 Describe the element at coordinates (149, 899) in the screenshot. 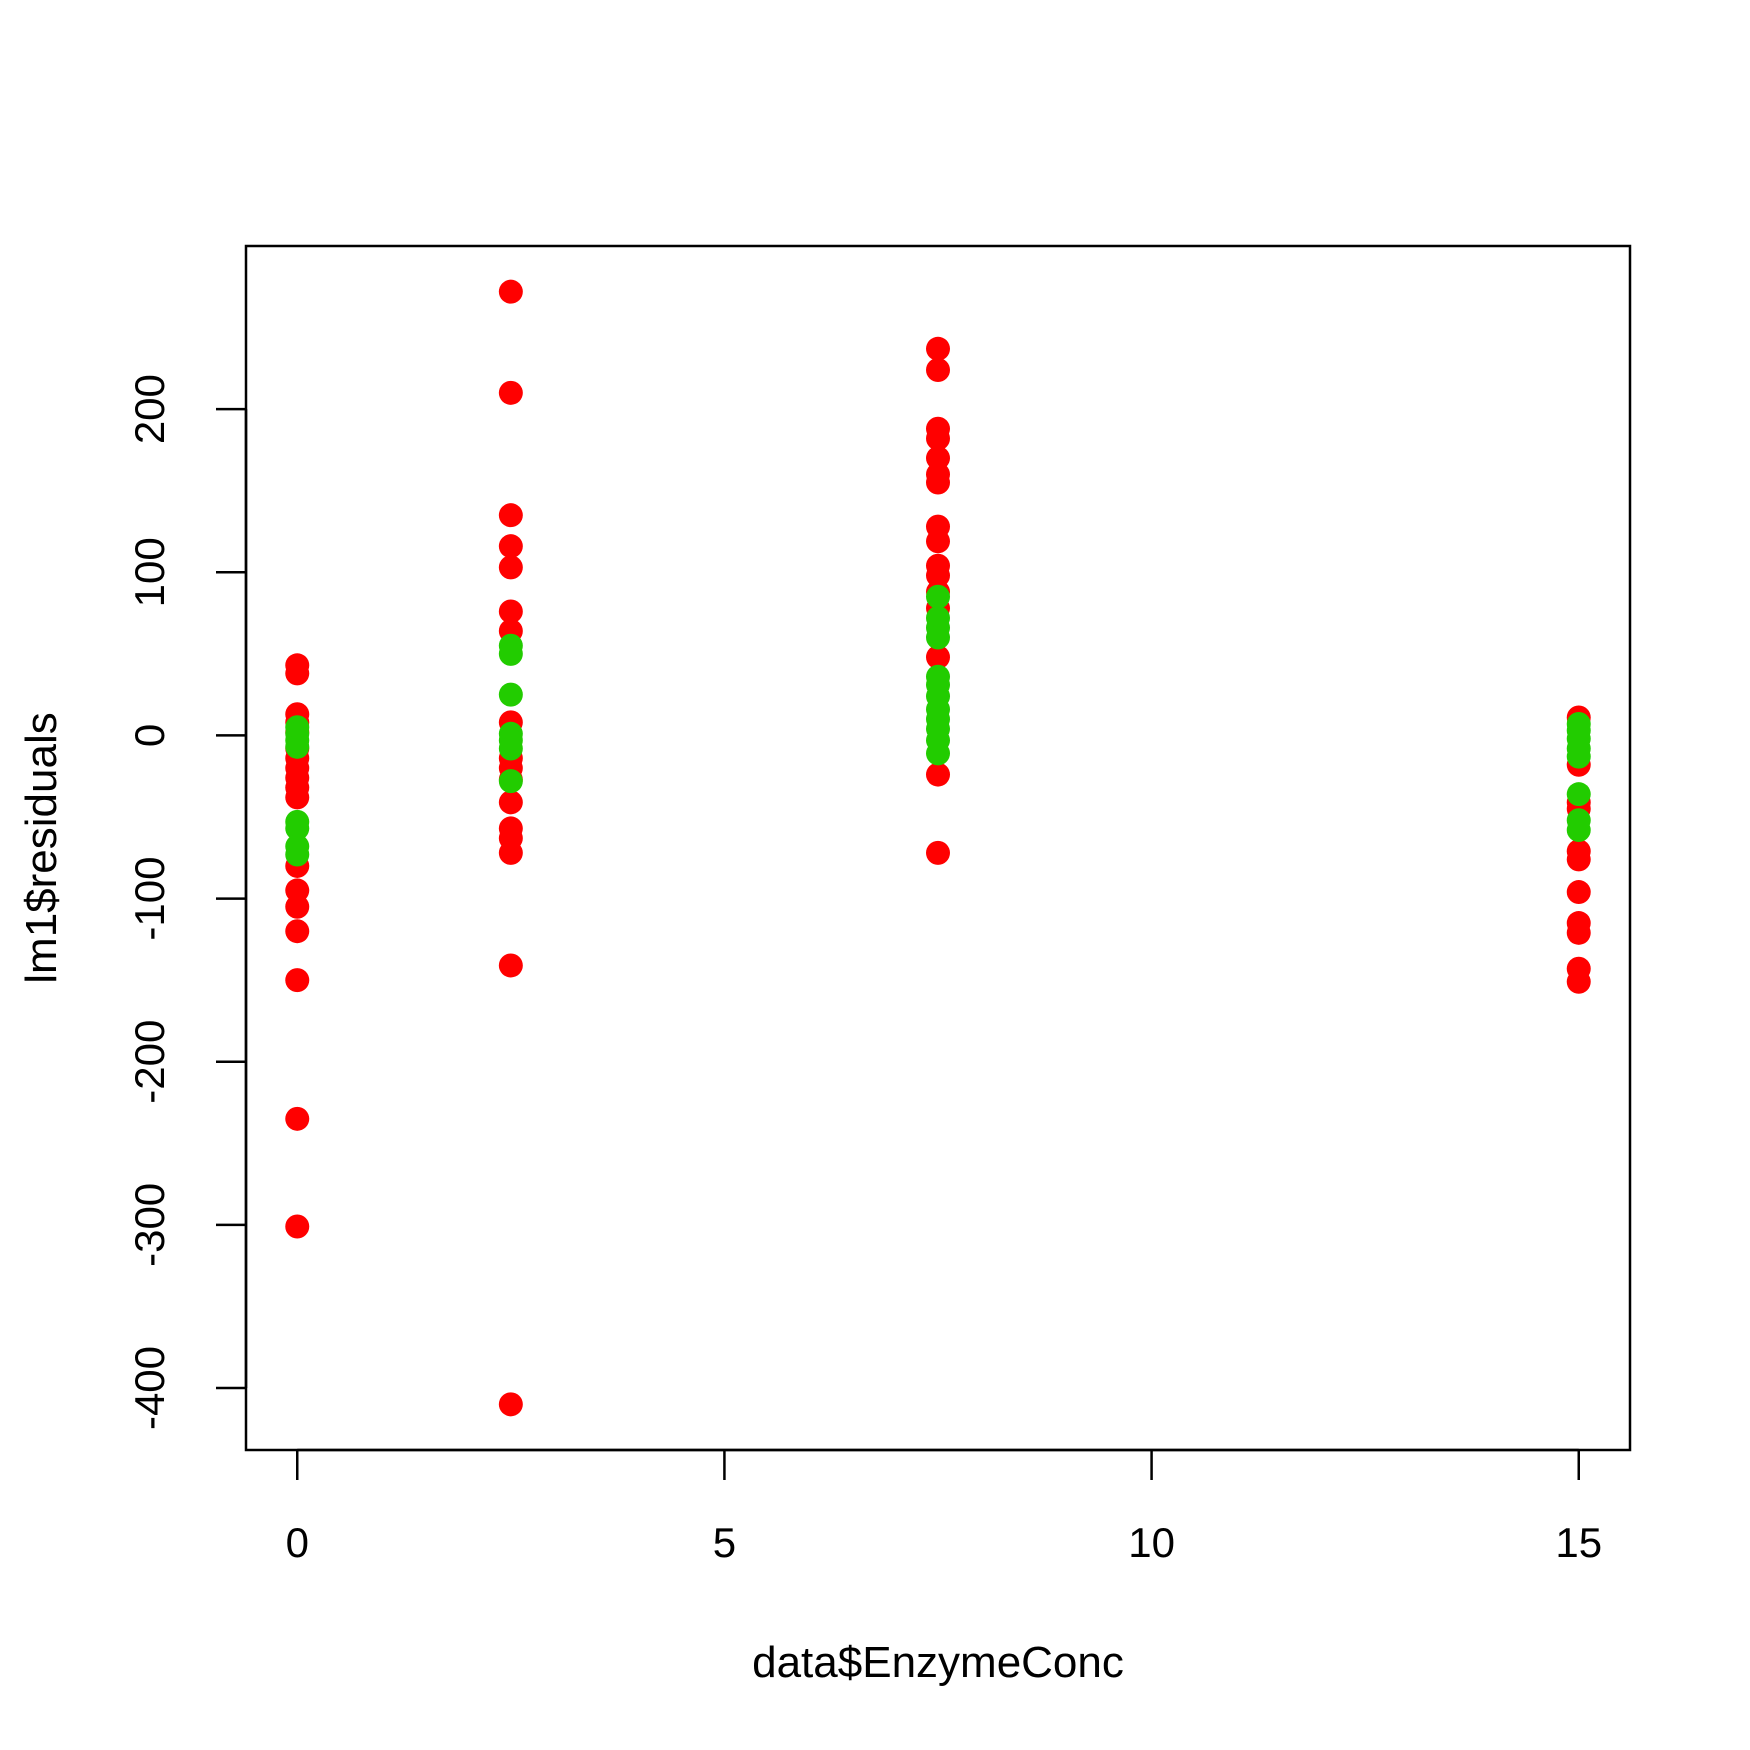

I see `y-tick-label: -100` at that location.